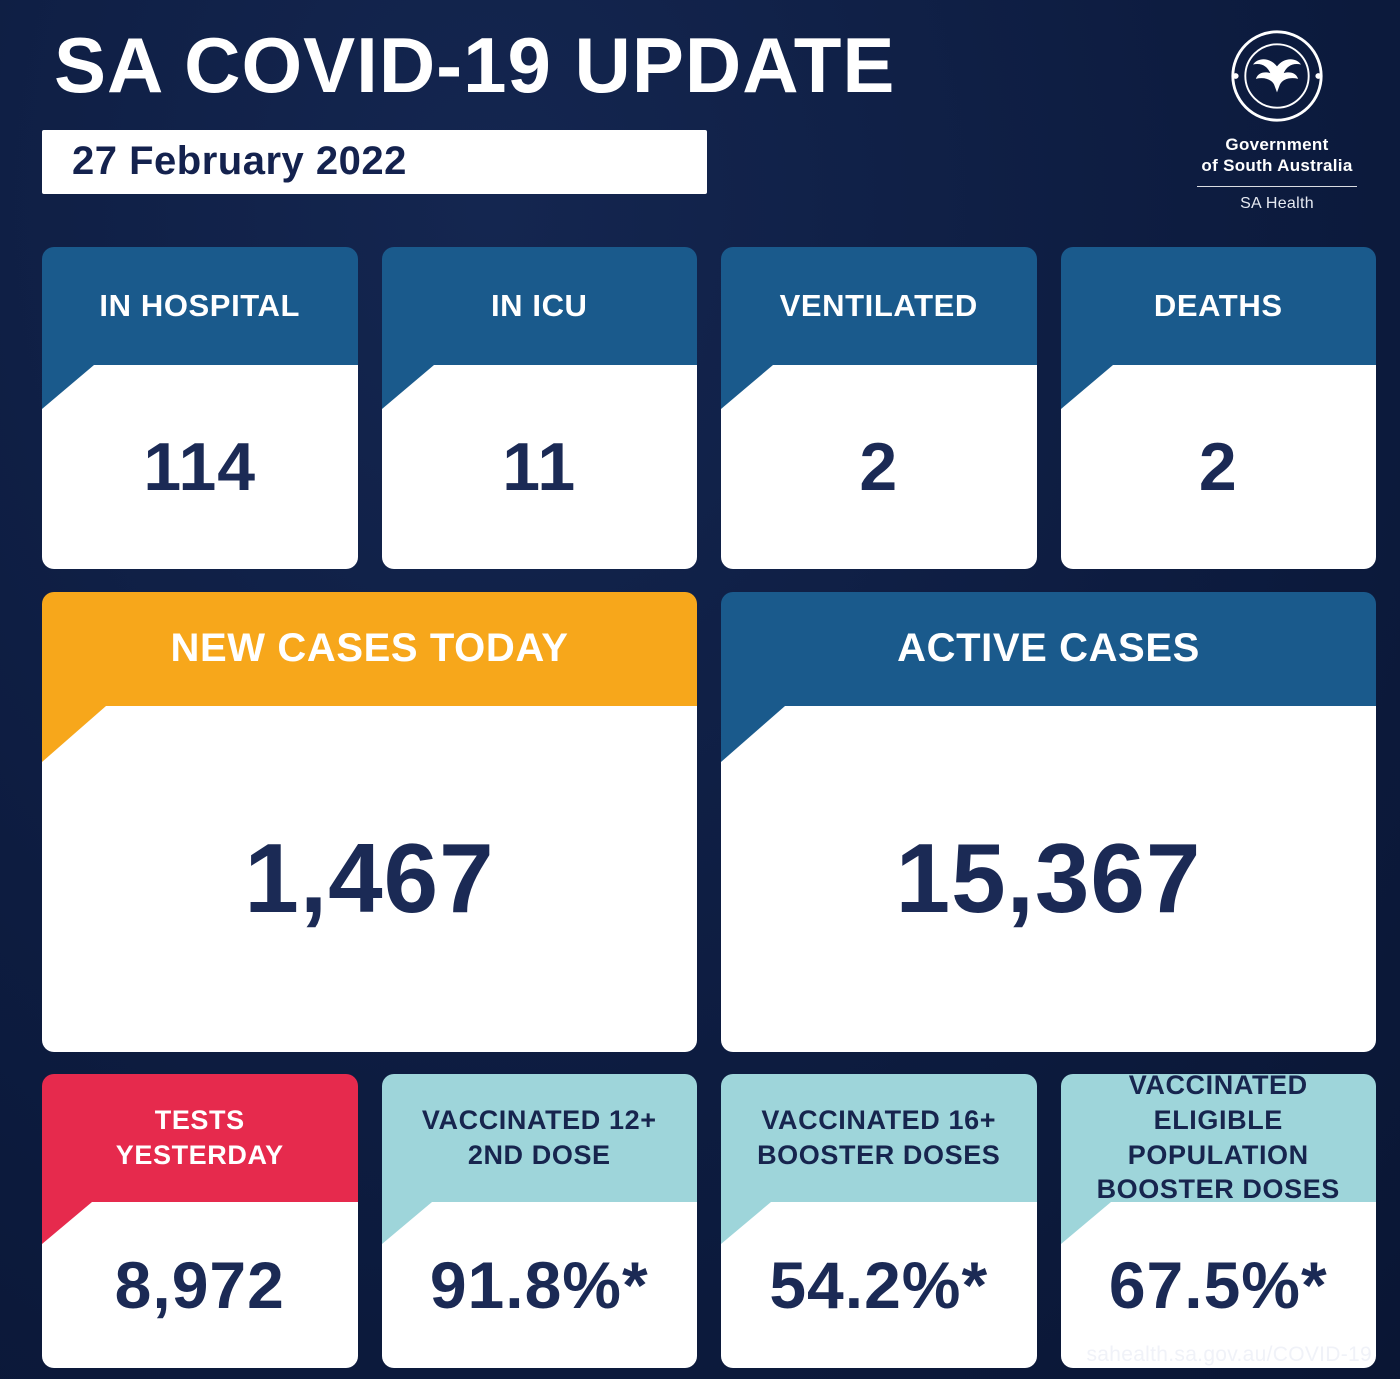 This screenshot has height=1379, width=1400. What do you see at coordinates (1218, 1085) in the screenshot?
I see `stat-label-line: VACCINATED` at bounding box center [1218, 1085].